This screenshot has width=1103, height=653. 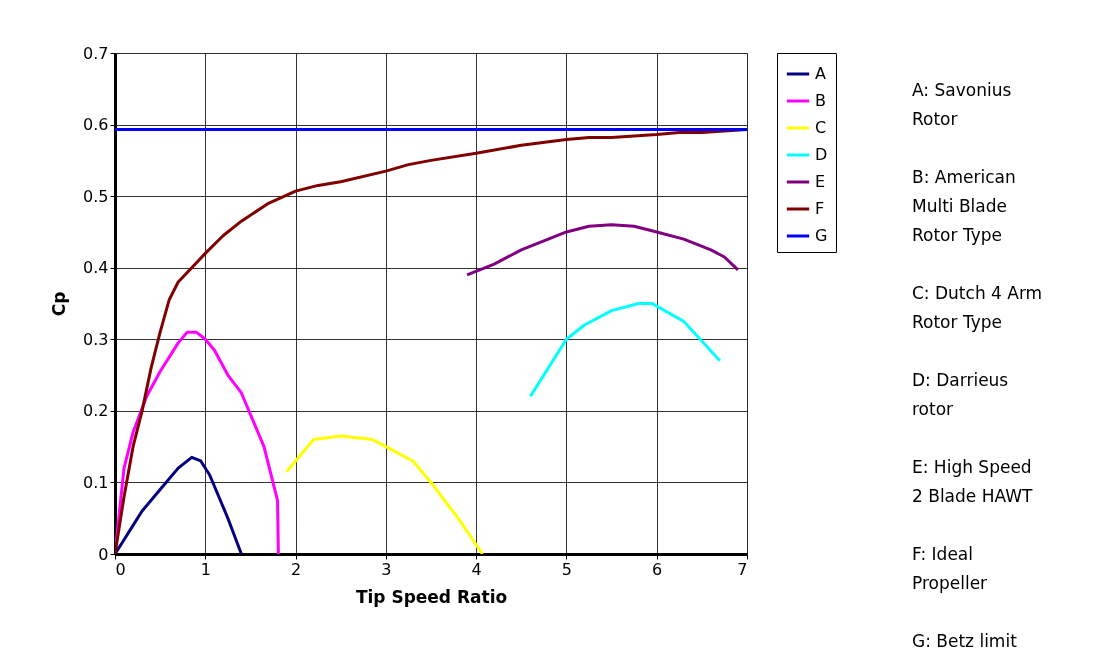 What do you see at coordinates (96, 339) in the screenshot?
I see `y-tick-label: 0.3` at bounding box center [96, 339].